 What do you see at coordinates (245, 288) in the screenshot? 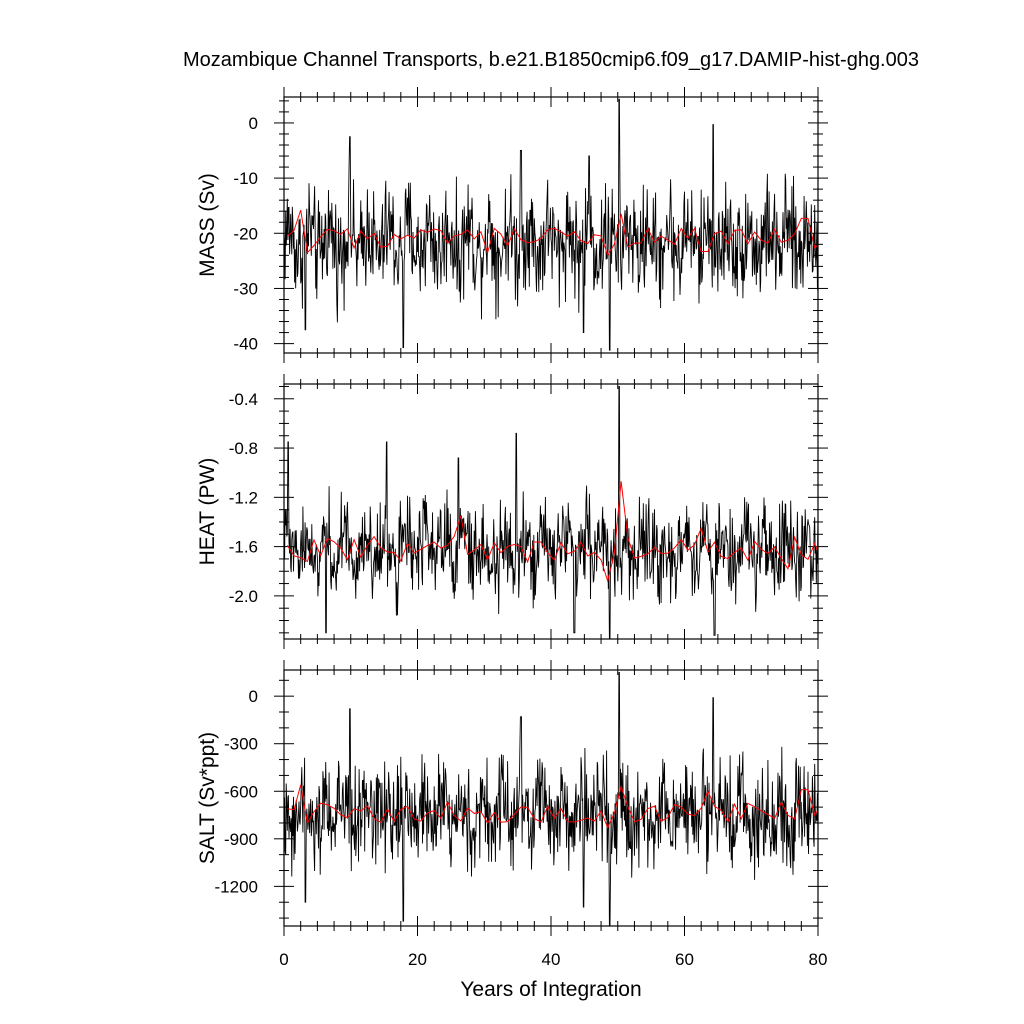
I see `y-tick-label: -30` at bounding box center [245, 288].